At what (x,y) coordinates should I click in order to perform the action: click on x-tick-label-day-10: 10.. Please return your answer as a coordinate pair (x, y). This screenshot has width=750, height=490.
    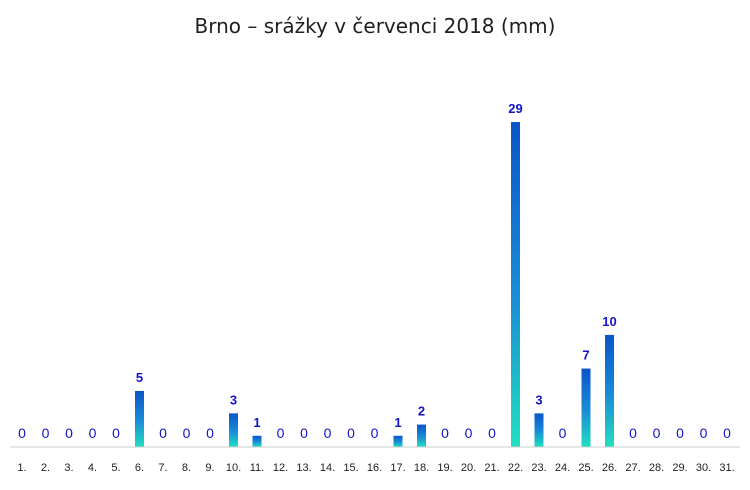
    Looking at the image, I should click on (233, 468).